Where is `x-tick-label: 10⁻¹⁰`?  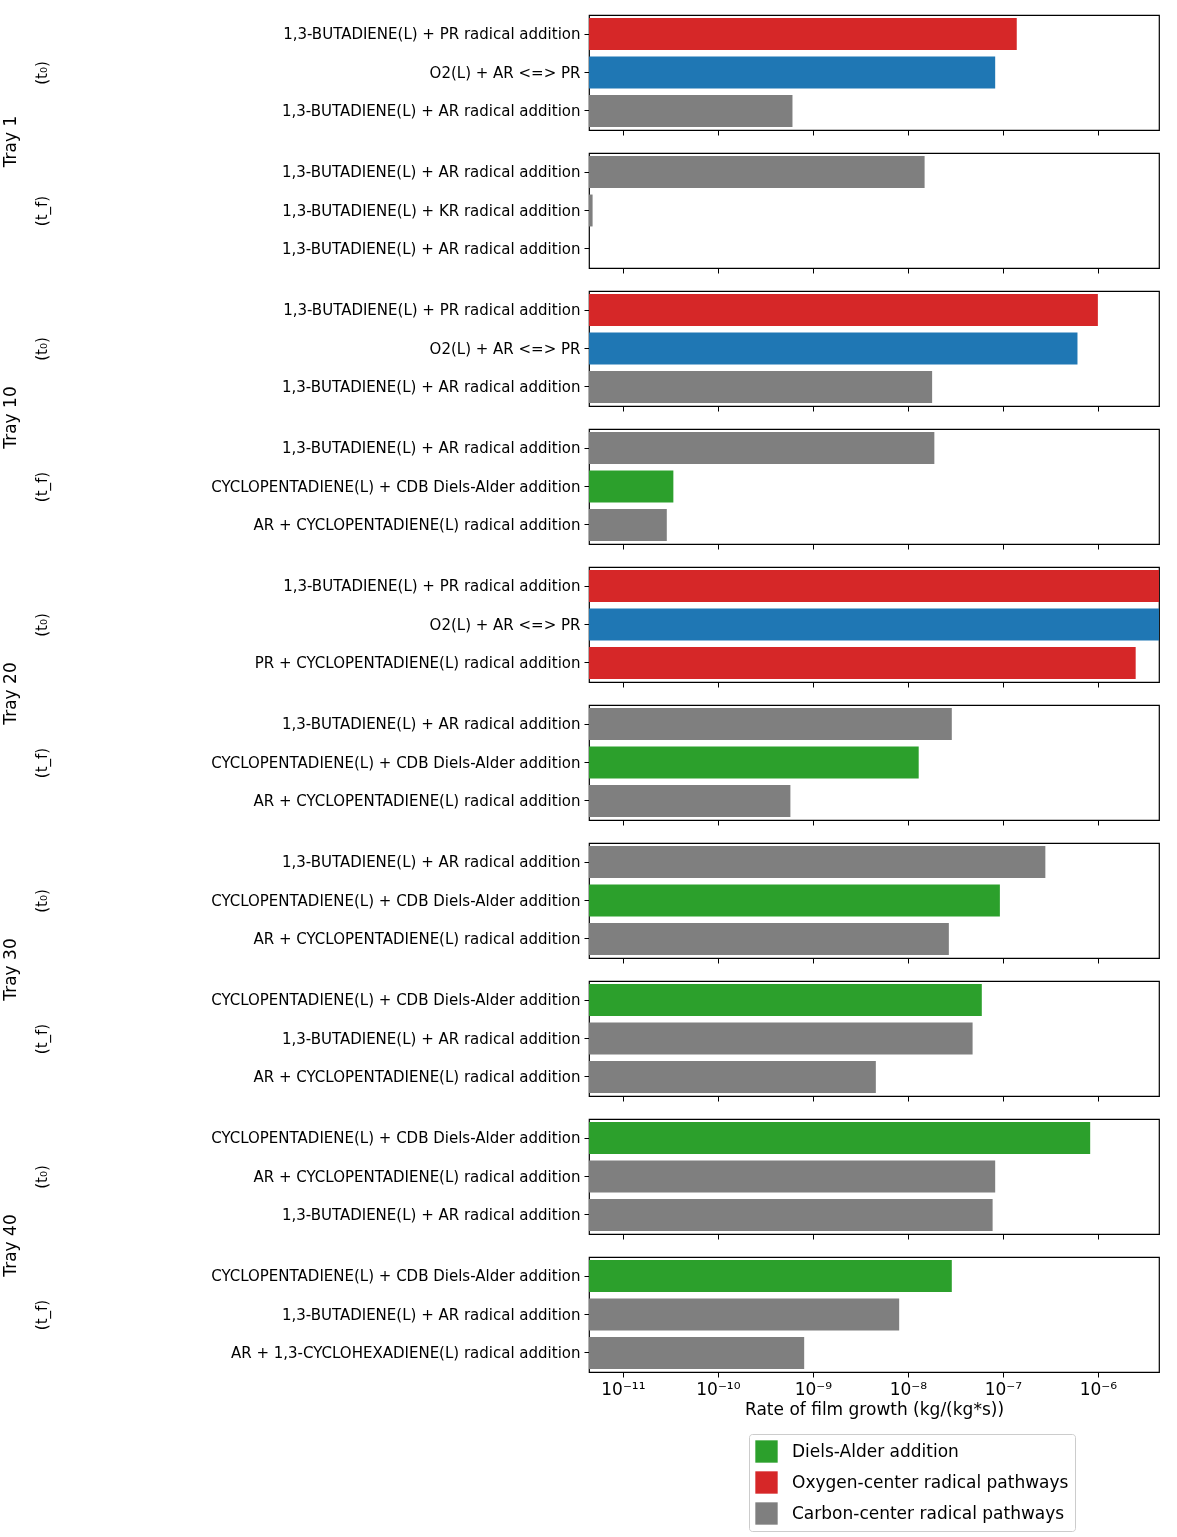
x-tick-label: 10⁻¹⁰ is located at coordinates (718, 1388).